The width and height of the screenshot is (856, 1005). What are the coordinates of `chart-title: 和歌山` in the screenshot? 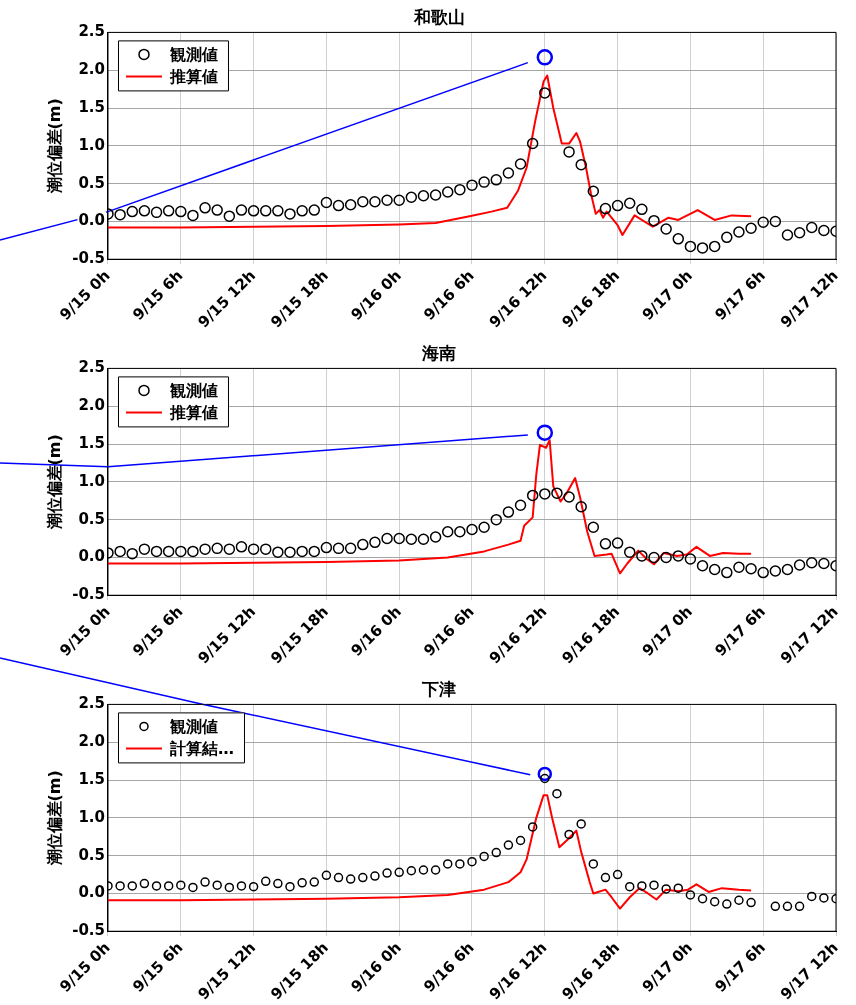 It's located at (438, 16).